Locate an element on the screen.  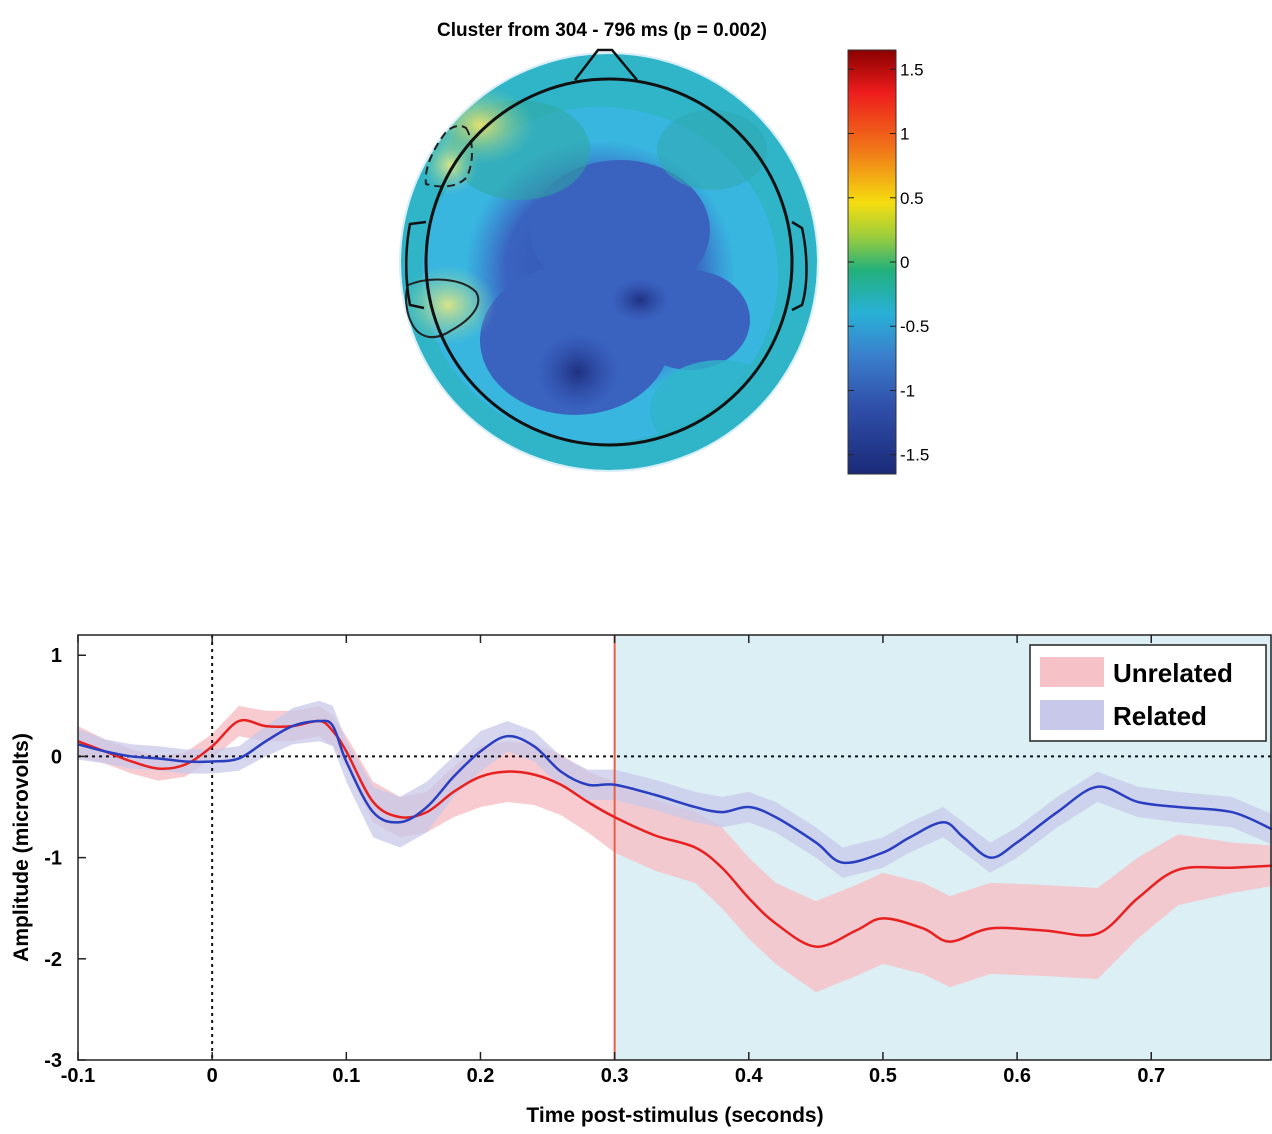
legend-swatch-related is located at coordinates (1072, 715).